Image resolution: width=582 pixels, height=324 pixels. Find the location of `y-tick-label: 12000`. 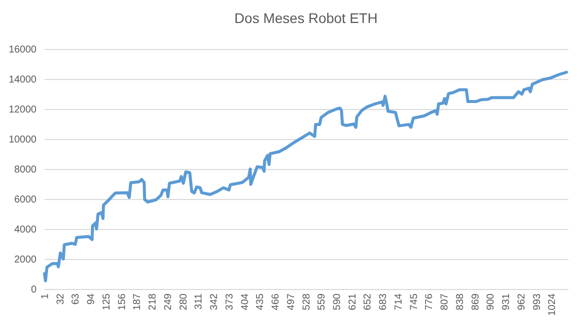

y-tick-label: 12000 is located at coordinates (22, 110).